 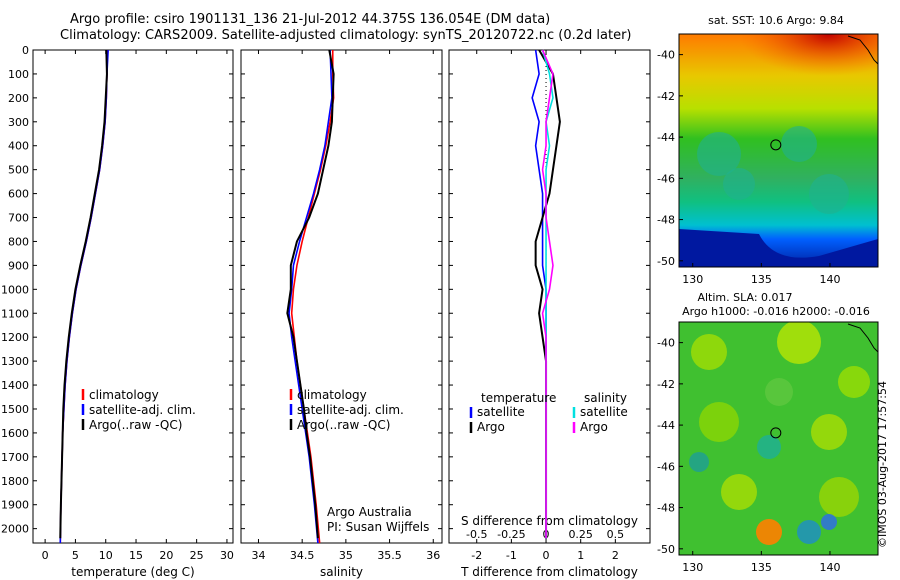 I want to click on y-tick-label: 0, so click(x=25, y=50).